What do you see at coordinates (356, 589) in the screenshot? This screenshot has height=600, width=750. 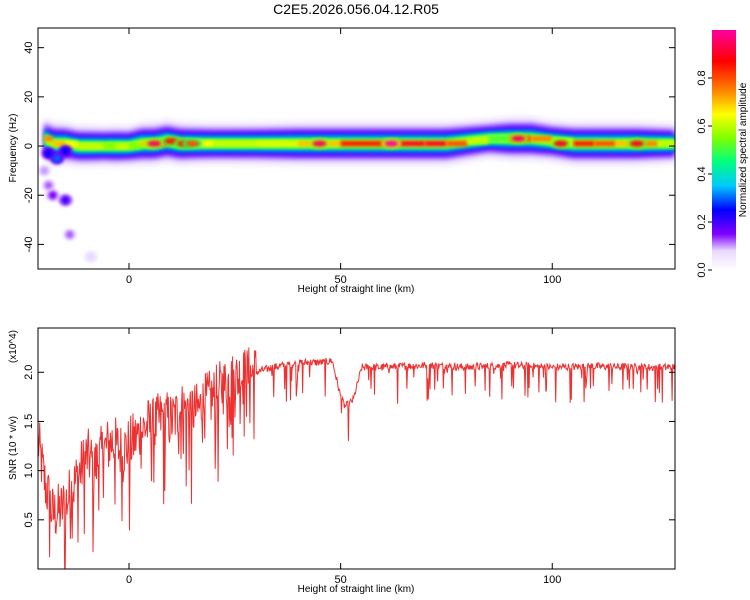 I see `snr-x-label: Height of straight line (km)` at bounding box center [356, 589].